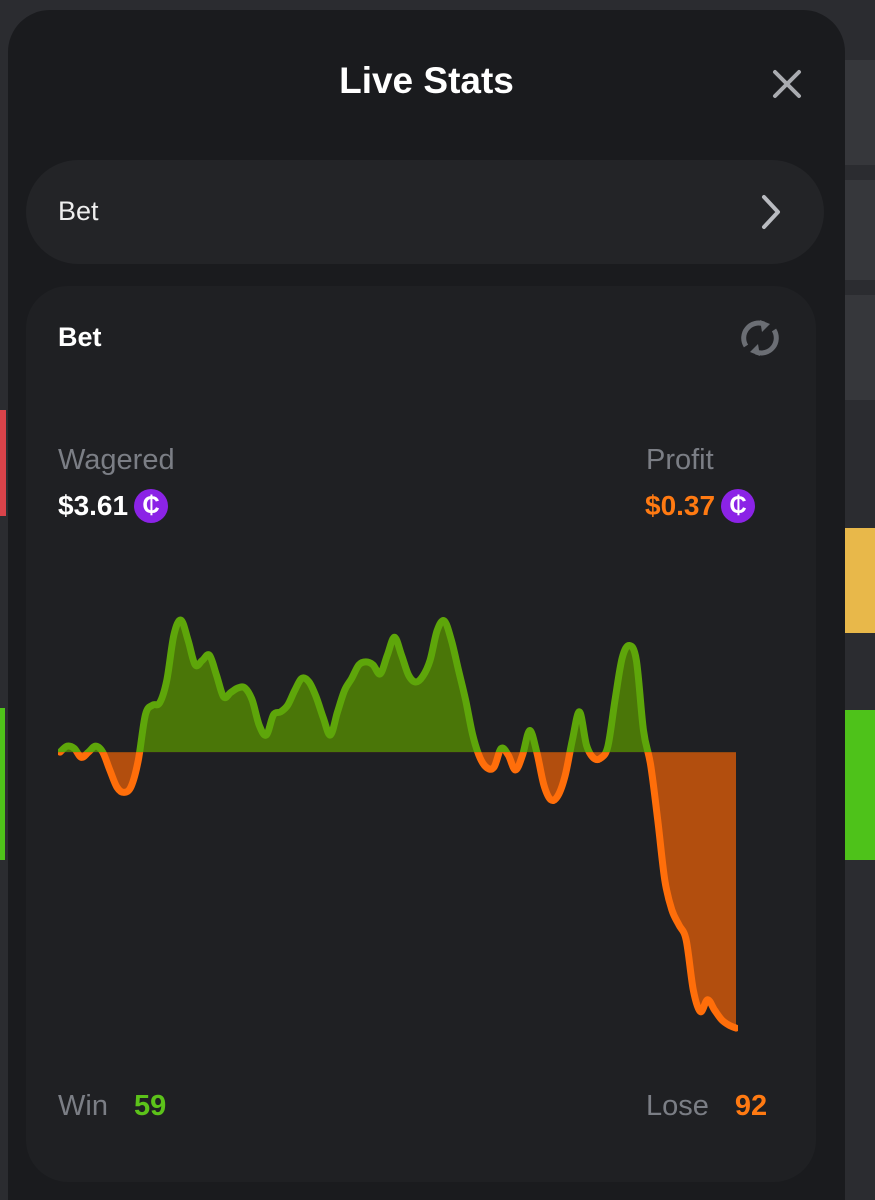  I want to click on win-value: 59, so click(150, 1106).